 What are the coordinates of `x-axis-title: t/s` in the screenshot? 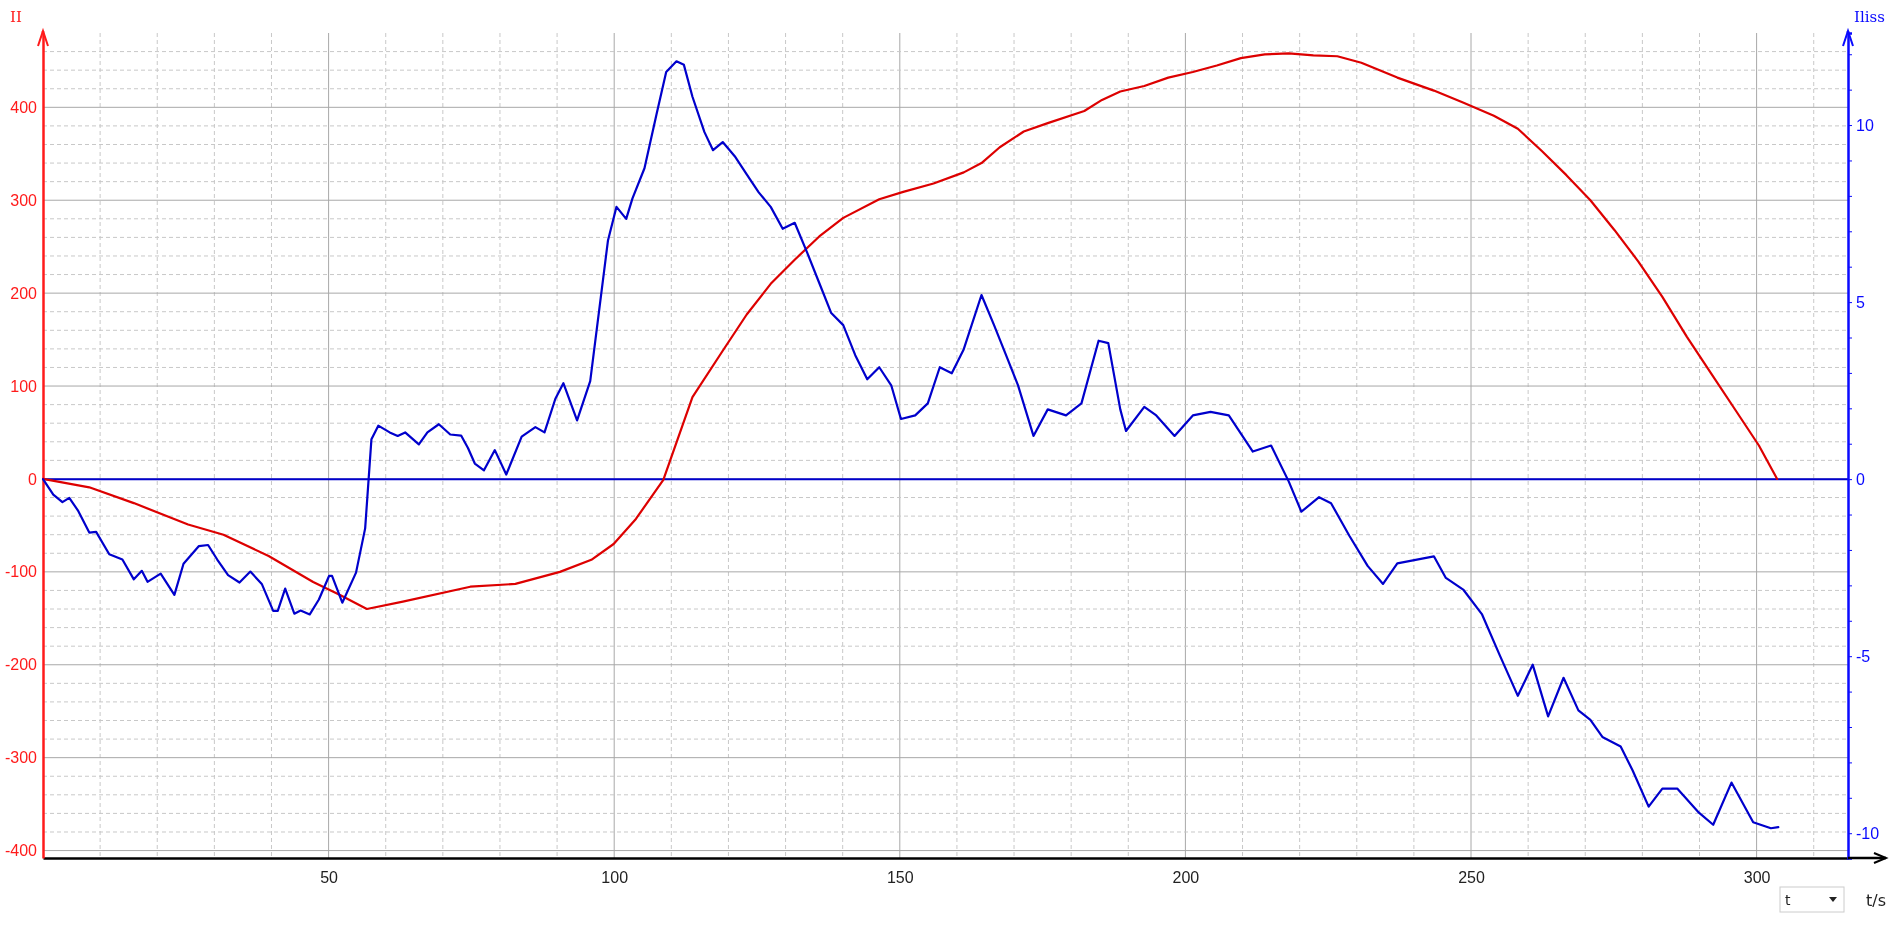 It's located at (1876, 900).